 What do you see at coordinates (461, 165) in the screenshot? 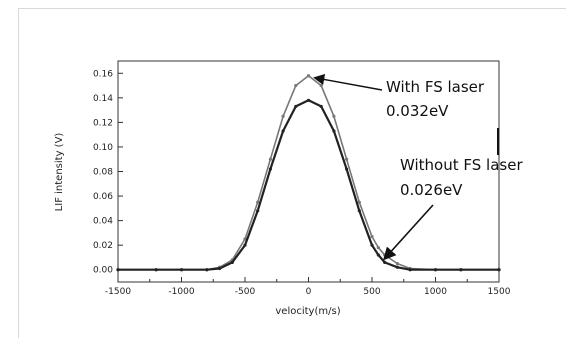
I see `annotation-without-fs-label: Without FS laser` at bounding box center [461, 165].